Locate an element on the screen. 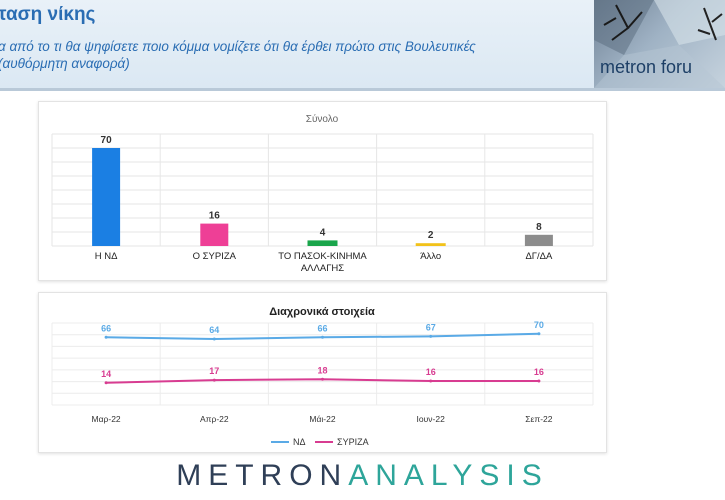  legend-label: ΣΥΡΙΖΑ is located at coordinates (353, 442).